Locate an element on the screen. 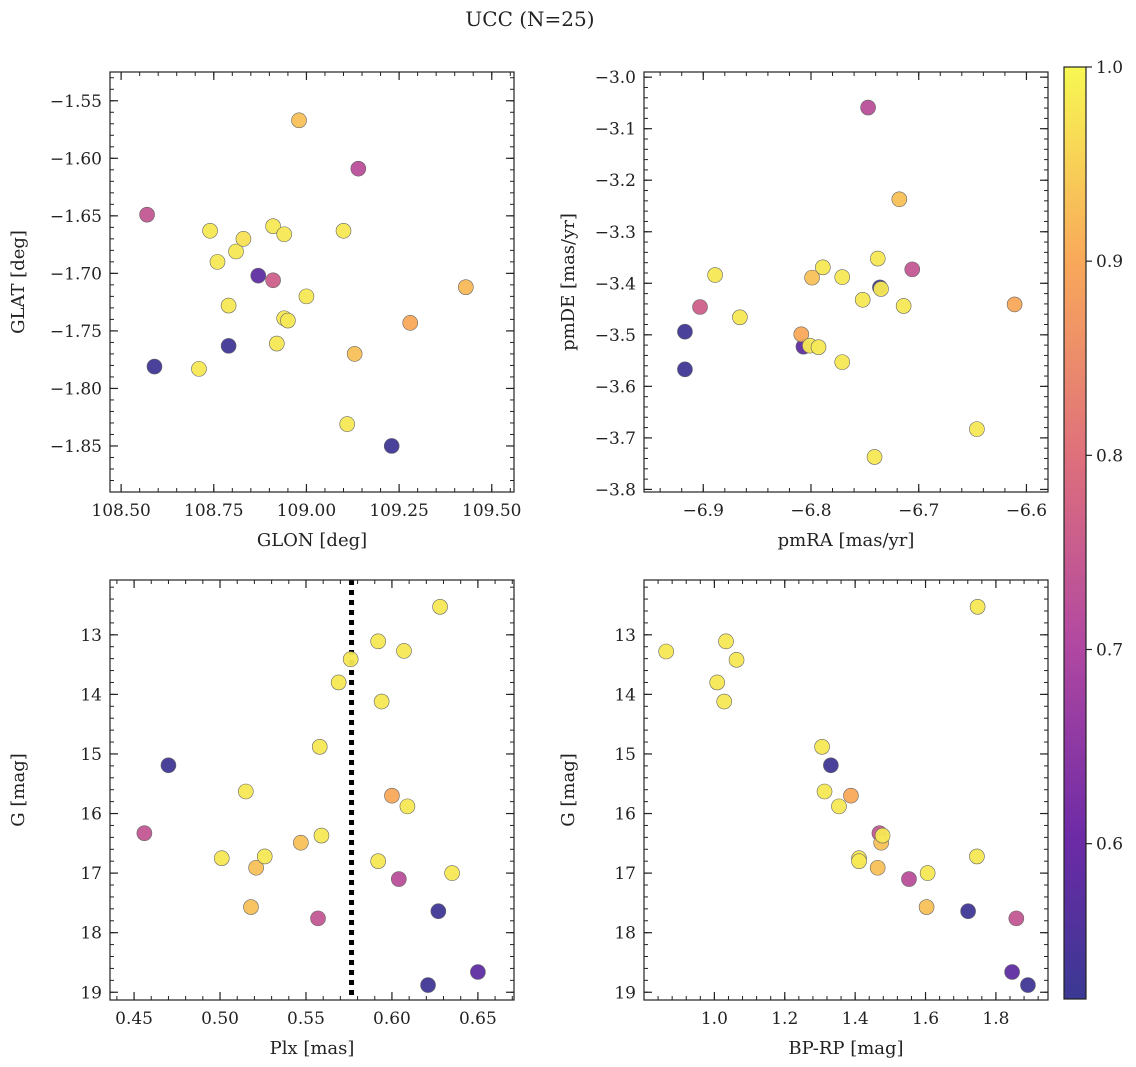  x-tick-label: 0.55 is located at coordinates (306, 1019).